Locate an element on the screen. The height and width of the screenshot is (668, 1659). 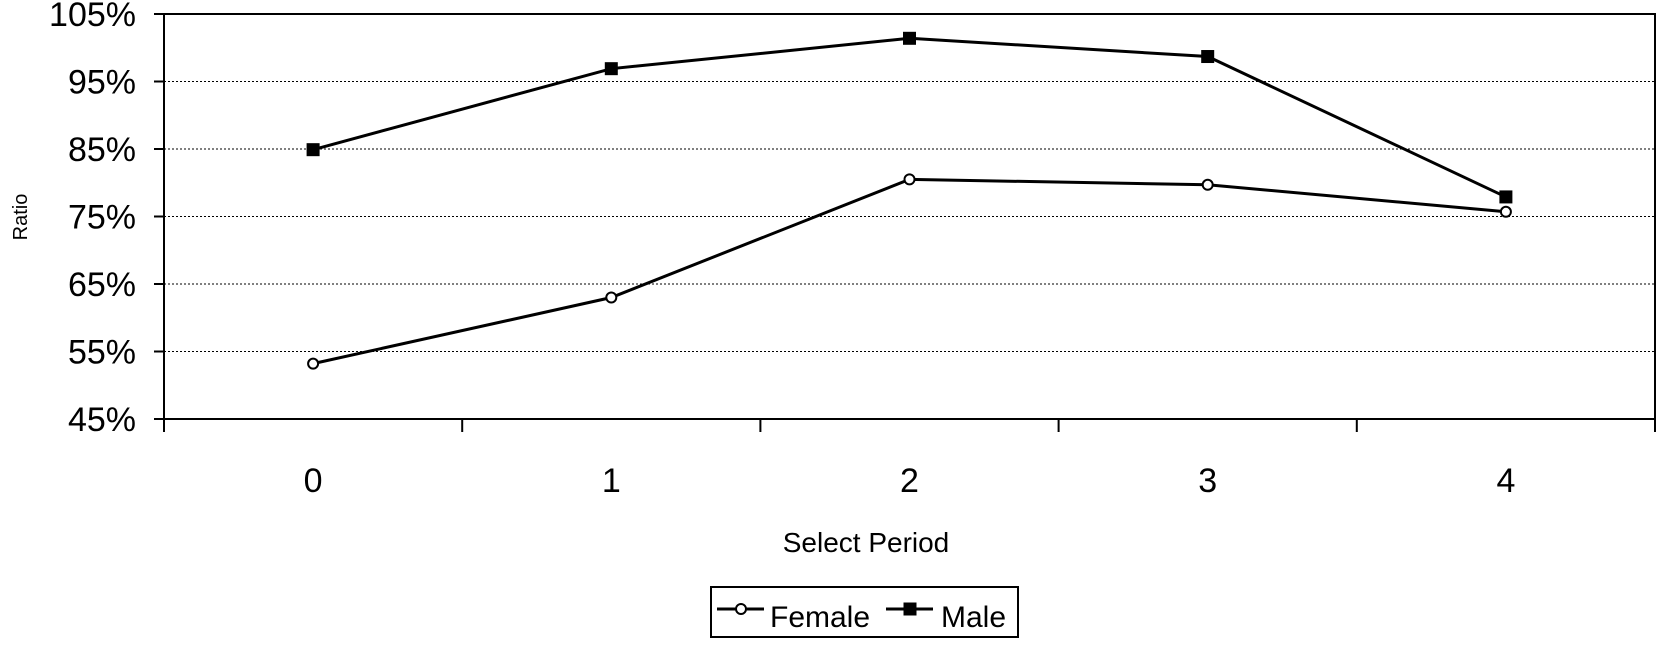
legend-item-male: Male is located at coordinates (946, 617).